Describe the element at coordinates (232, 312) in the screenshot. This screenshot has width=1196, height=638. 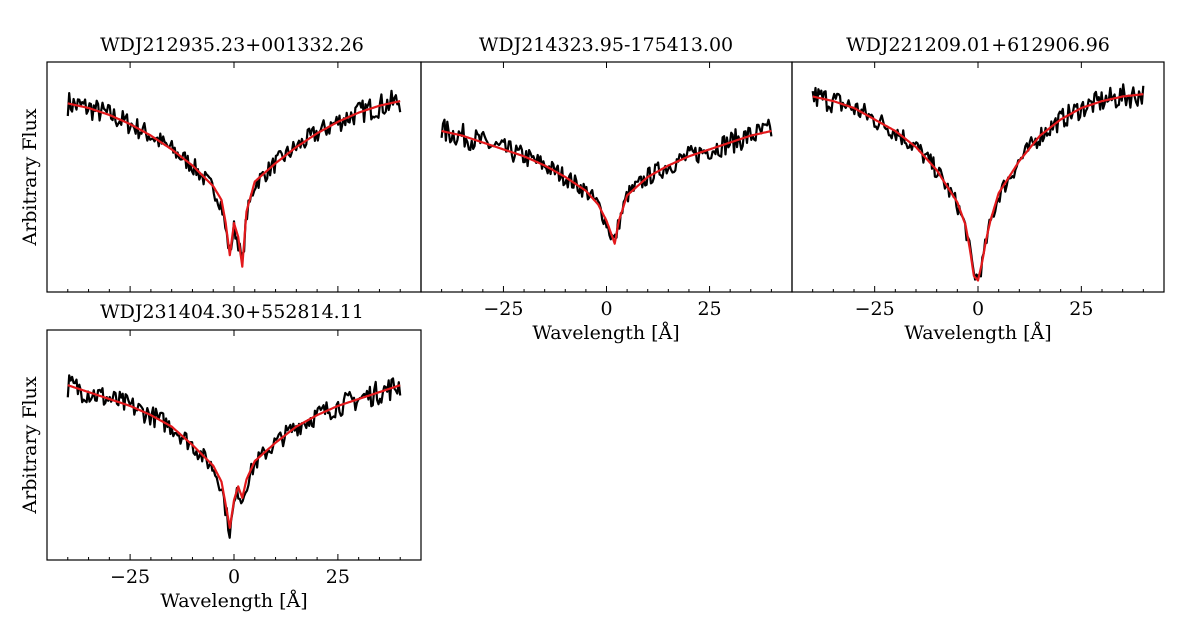
I see `panel-title: WDJ231404.30+552814.11` at that location.